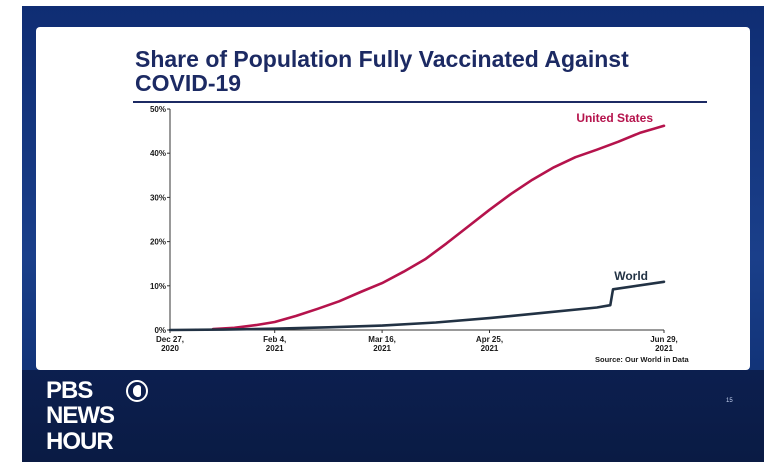 The height and width of the screenshot is (468, 777). What do you see at coordinates (631, 276) in the screenshot?
I see `series-label-world: World` at bounding box center [631, 276].